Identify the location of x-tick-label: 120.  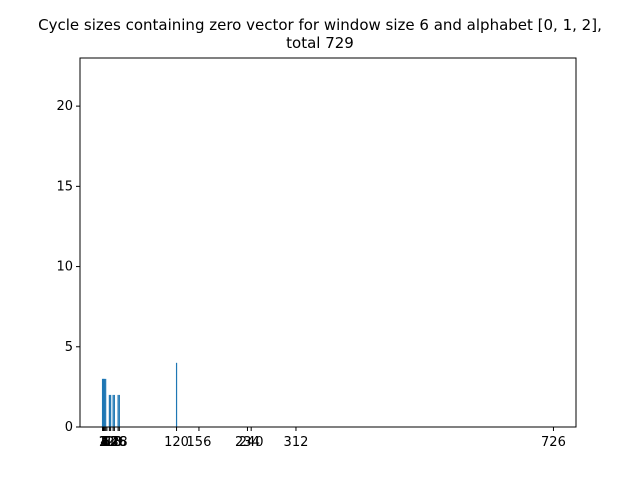
(176, 442).